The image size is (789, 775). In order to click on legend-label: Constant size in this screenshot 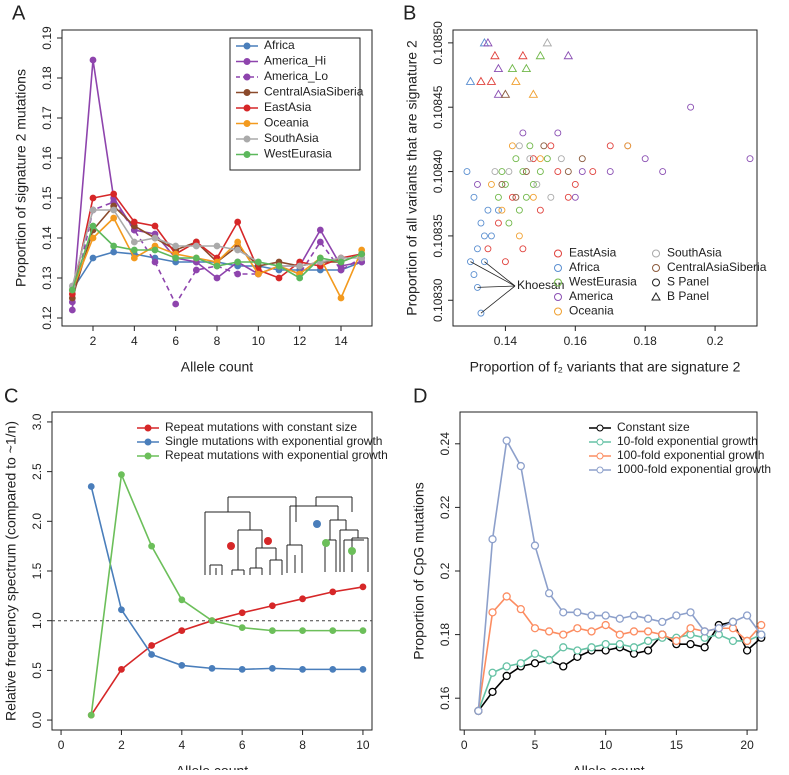, I will do `click(653, 427)`.